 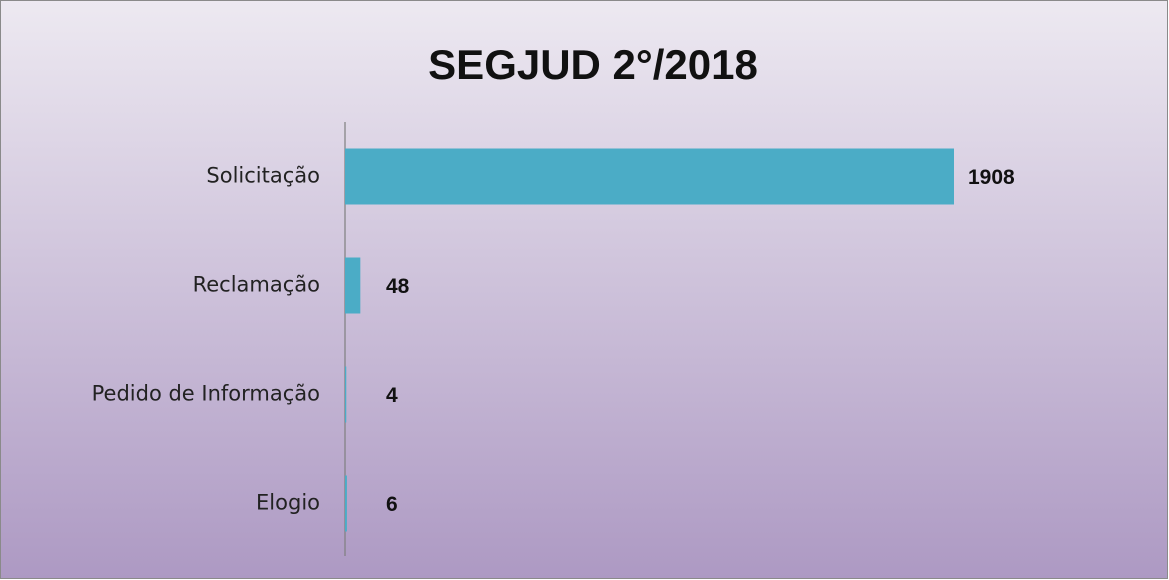 What do you see at coordinates (392, 395) in the screenshot?
I see `data-label: 4` at bounding box center [392, 395].